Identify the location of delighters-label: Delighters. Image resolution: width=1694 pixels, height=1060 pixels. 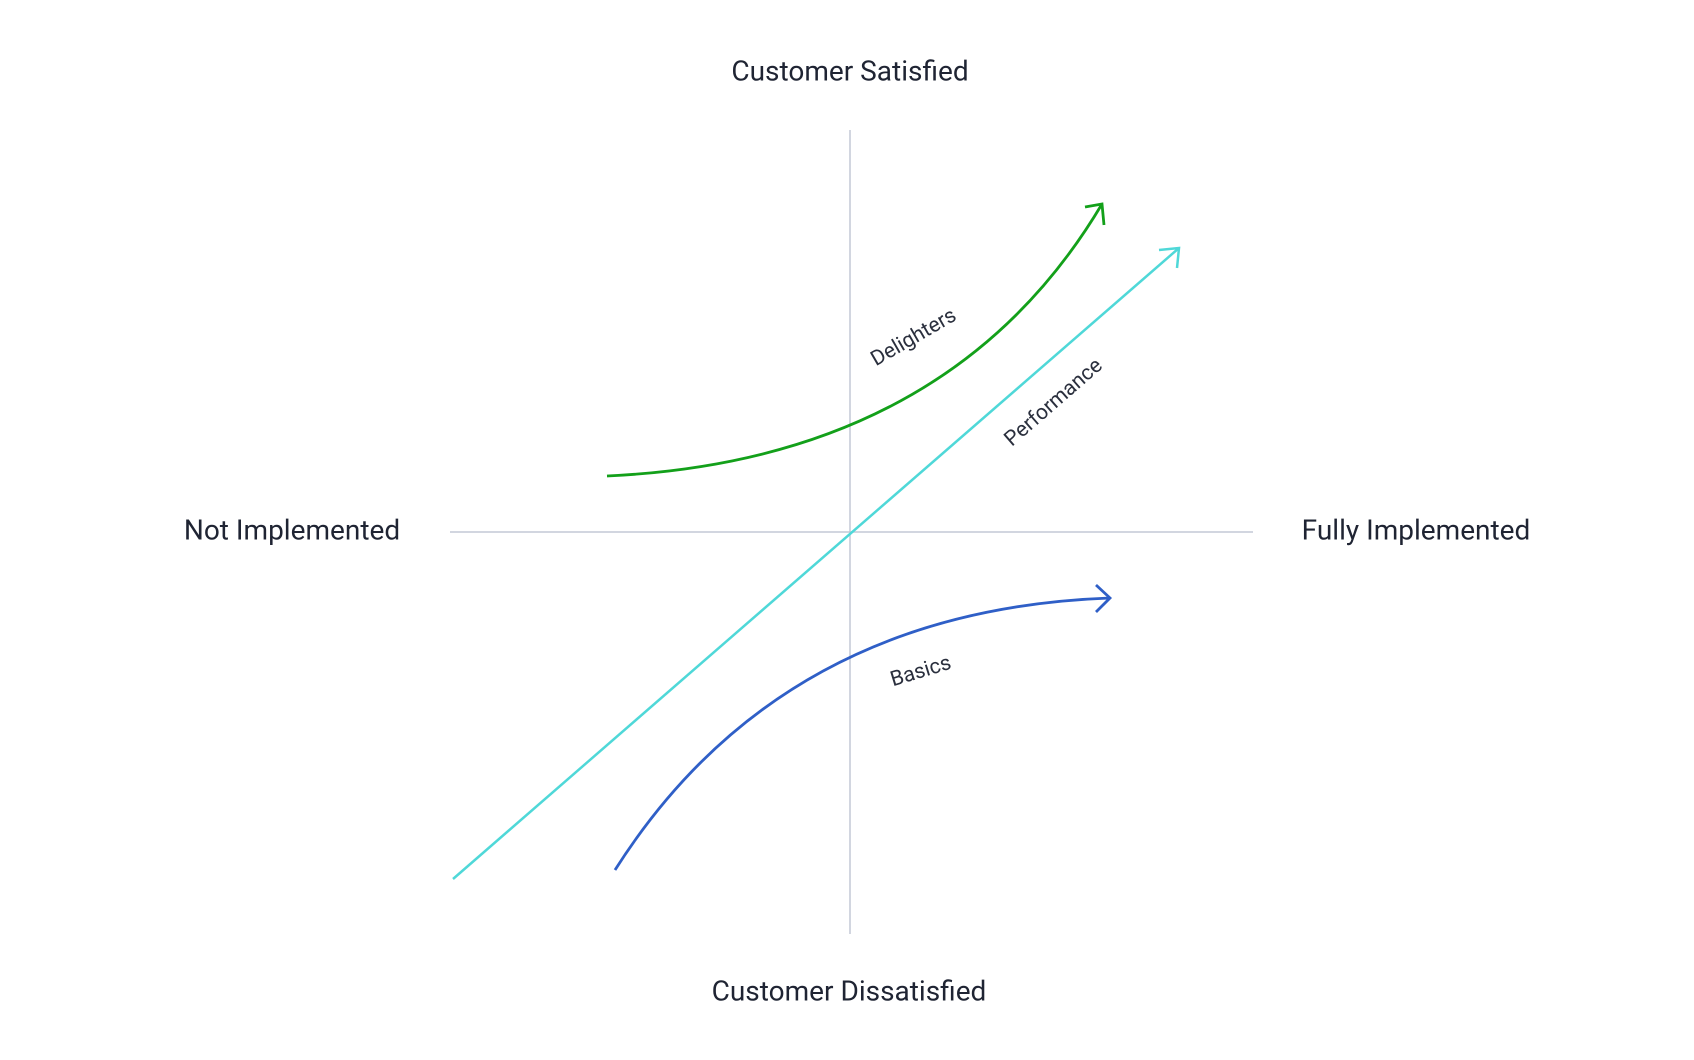
(914, 338).